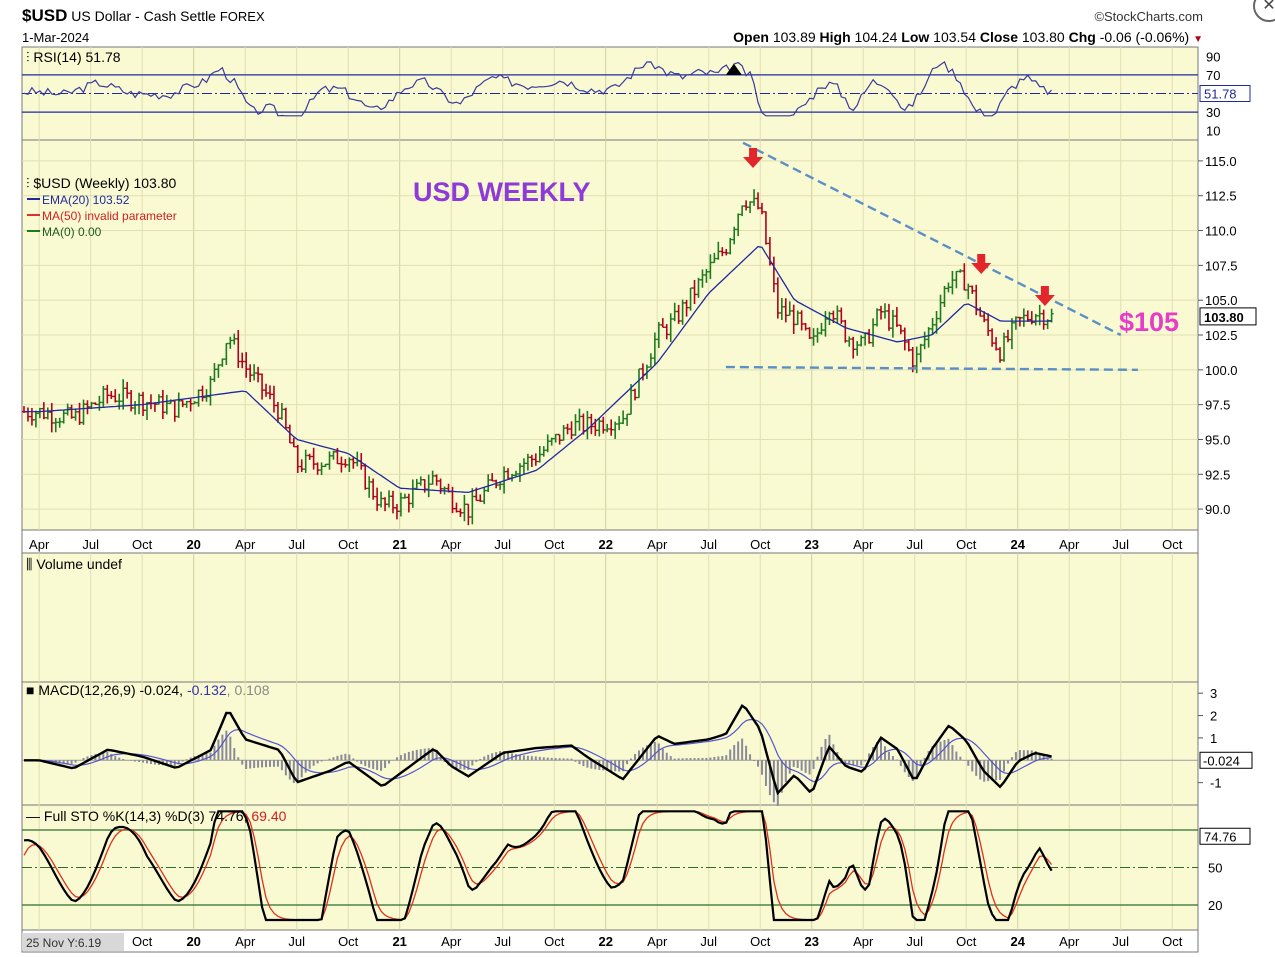  I want to click on sto-last-badge, so click(1225, 836).